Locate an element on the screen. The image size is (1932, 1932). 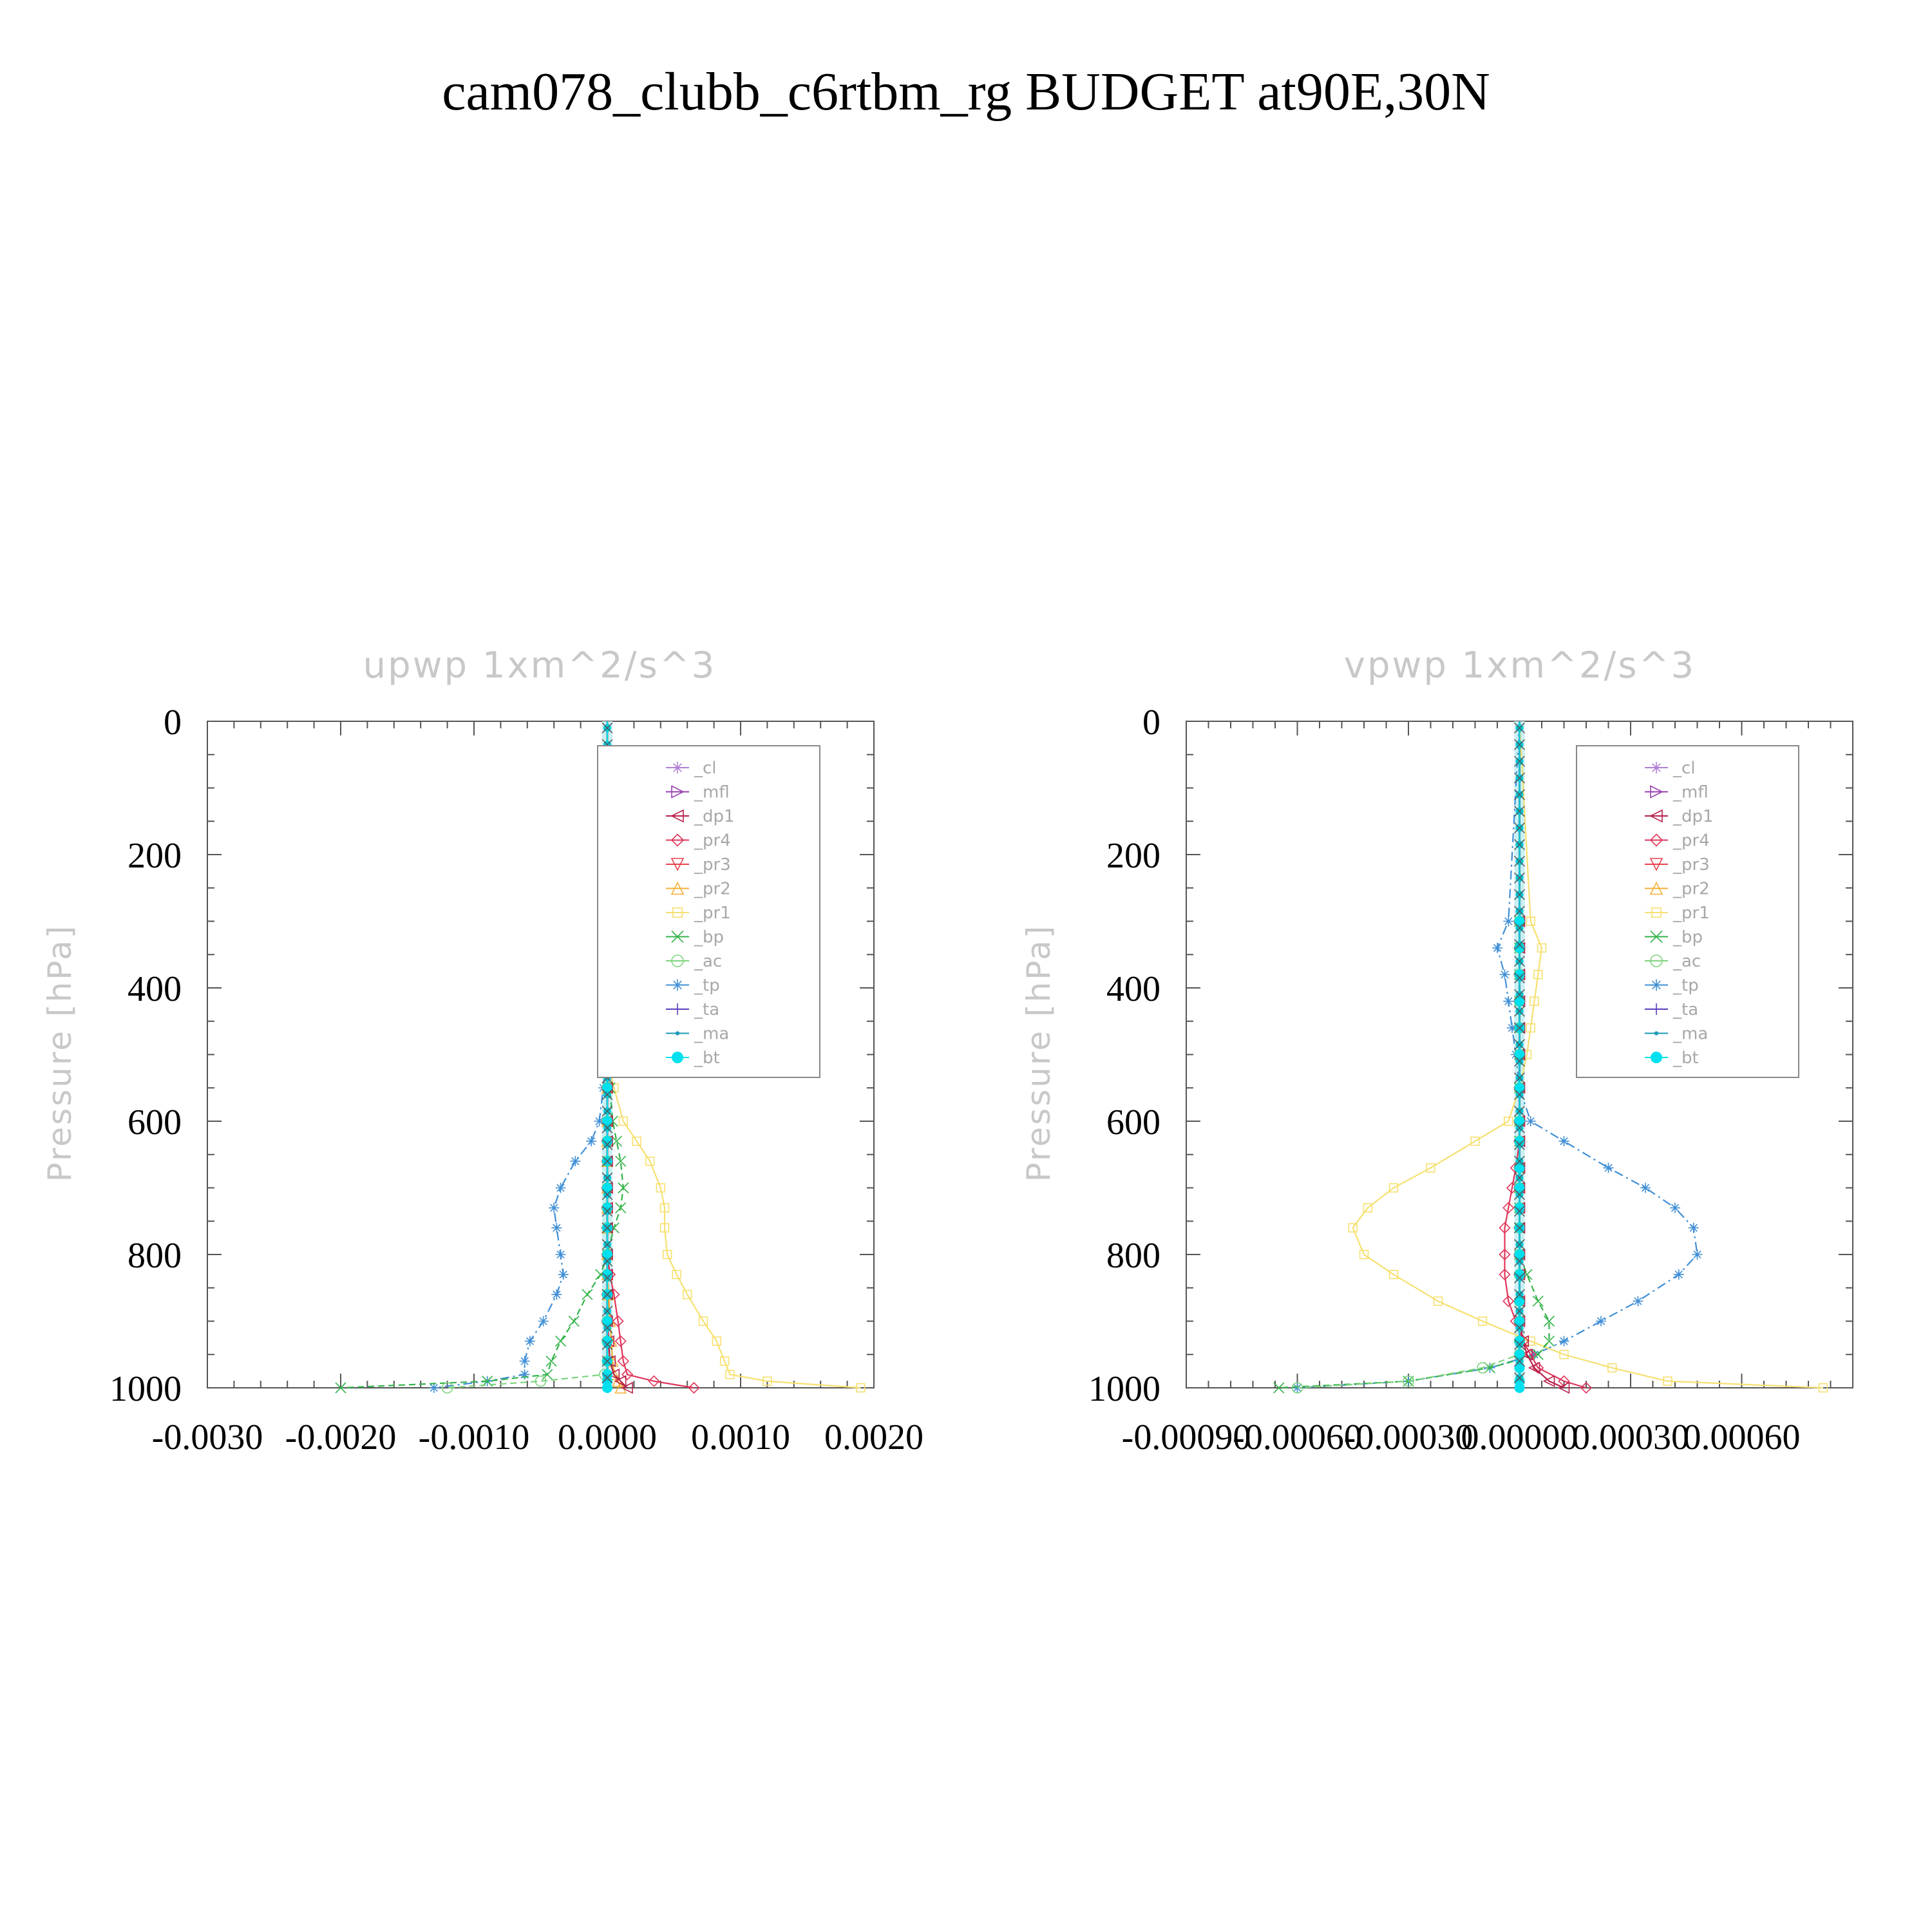
series-line-tp is located at coordinates (1498, 1055).